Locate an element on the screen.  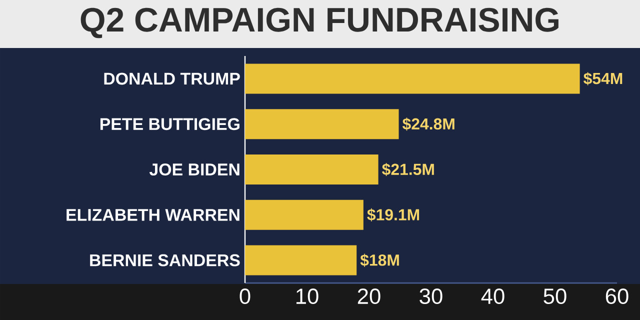
x-tick-label: 30 is located at coordinates (431, 296).